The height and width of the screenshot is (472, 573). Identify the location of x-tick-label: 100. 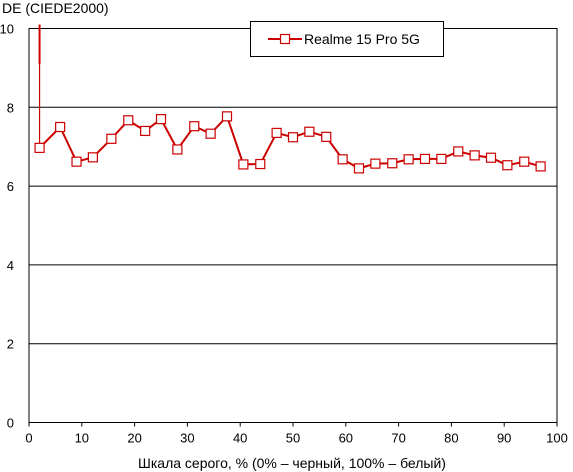
(557, 438).